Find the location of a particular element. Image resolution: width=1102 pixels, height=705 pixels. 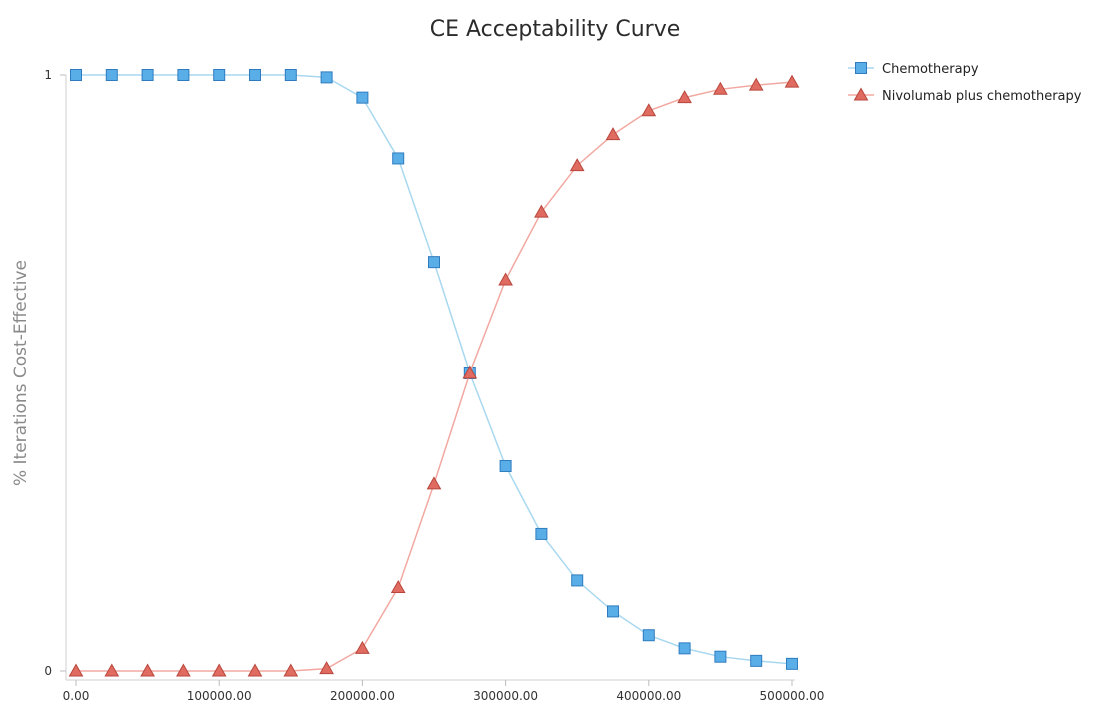

legend-item: Chemotherapy is located at coordinates (913, 69).